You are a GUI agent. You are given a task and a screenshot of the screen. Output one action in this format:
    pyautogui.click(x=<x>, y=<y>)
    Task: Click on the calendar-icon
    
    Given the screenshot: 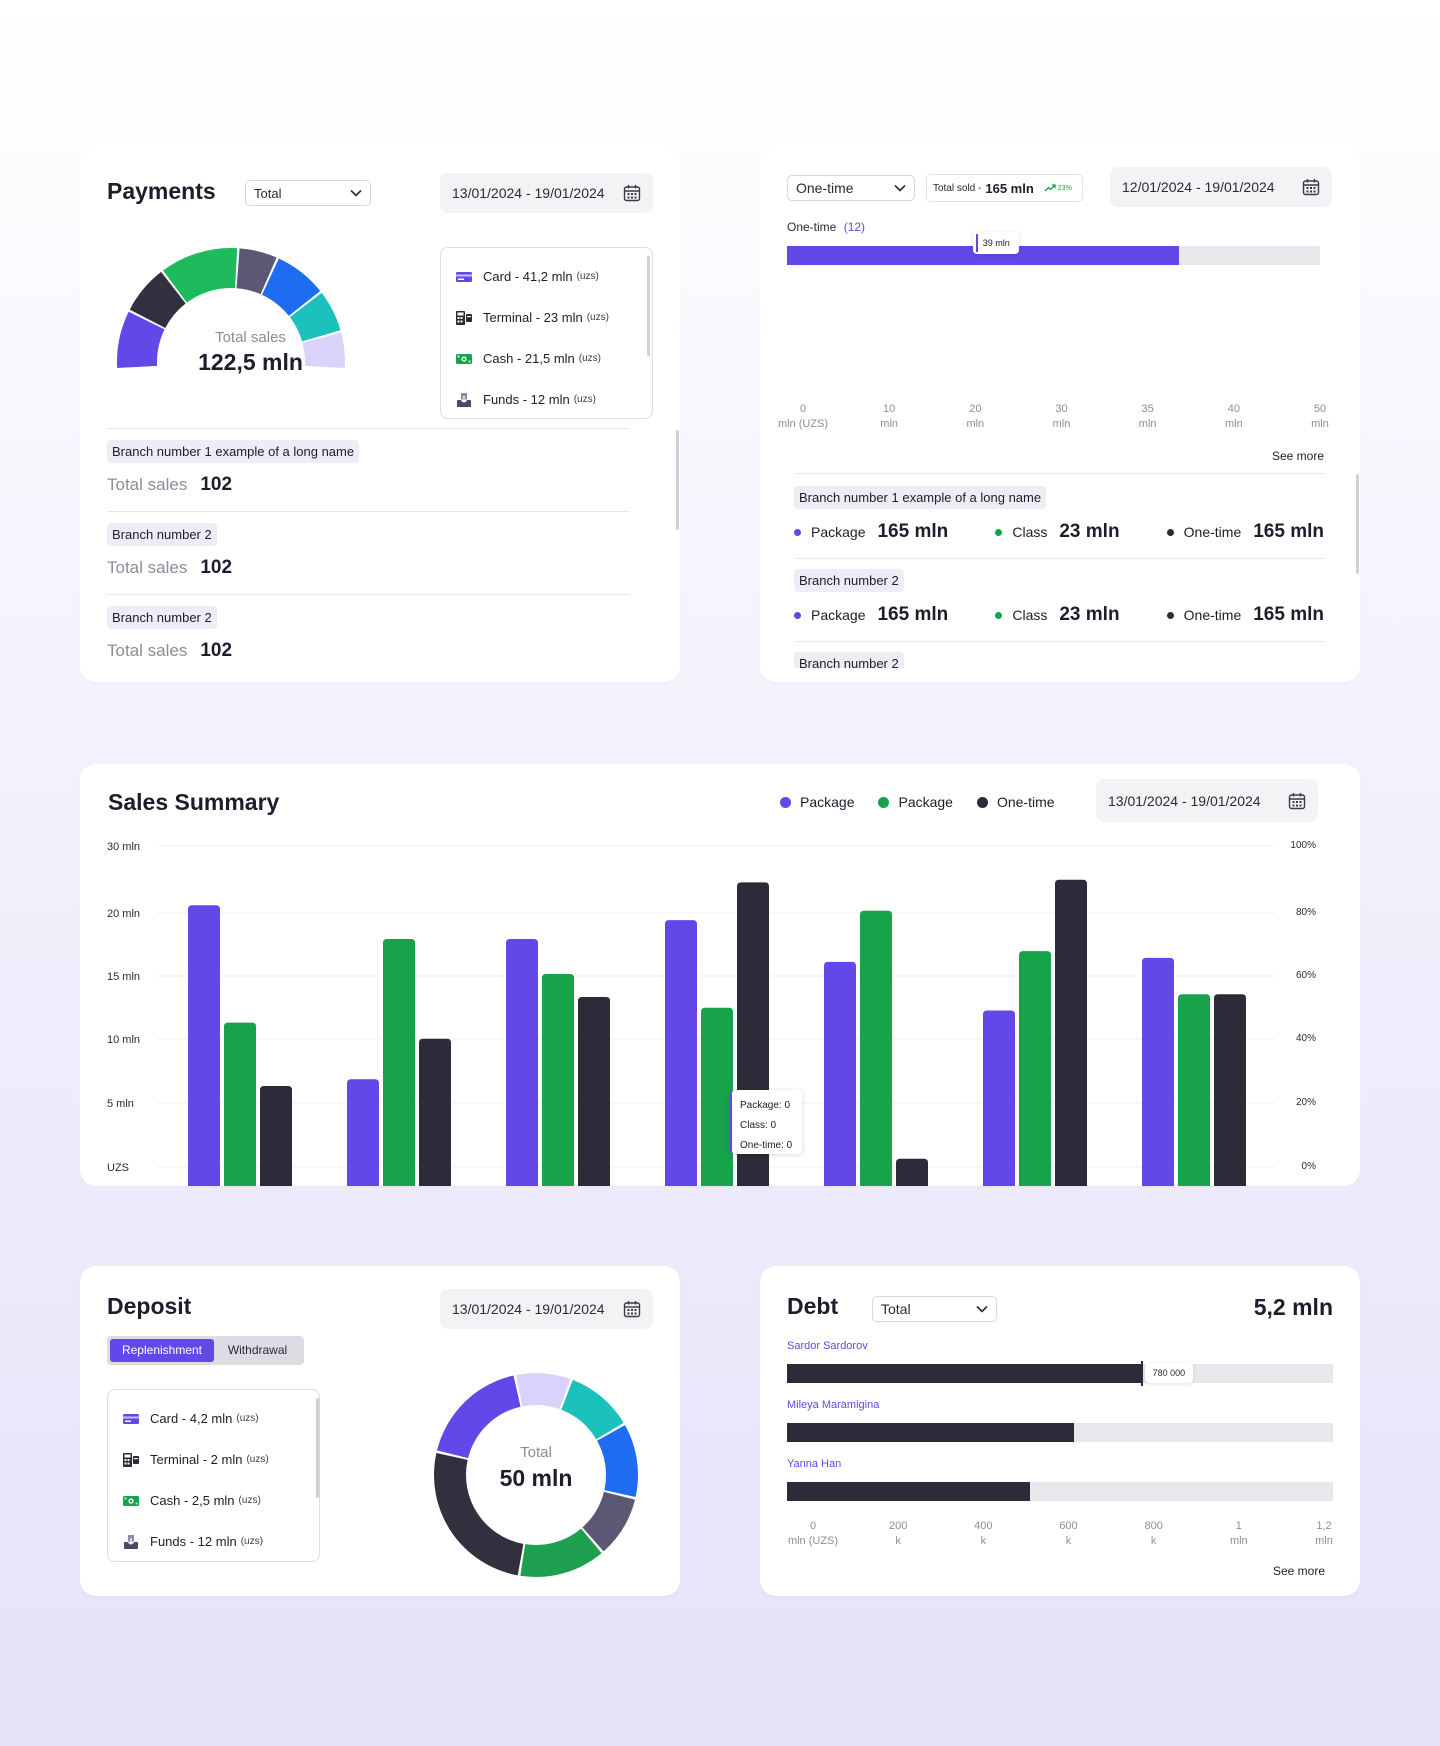 What is the action you would take?
    pyautogui.click(x=1297, y=800)
    